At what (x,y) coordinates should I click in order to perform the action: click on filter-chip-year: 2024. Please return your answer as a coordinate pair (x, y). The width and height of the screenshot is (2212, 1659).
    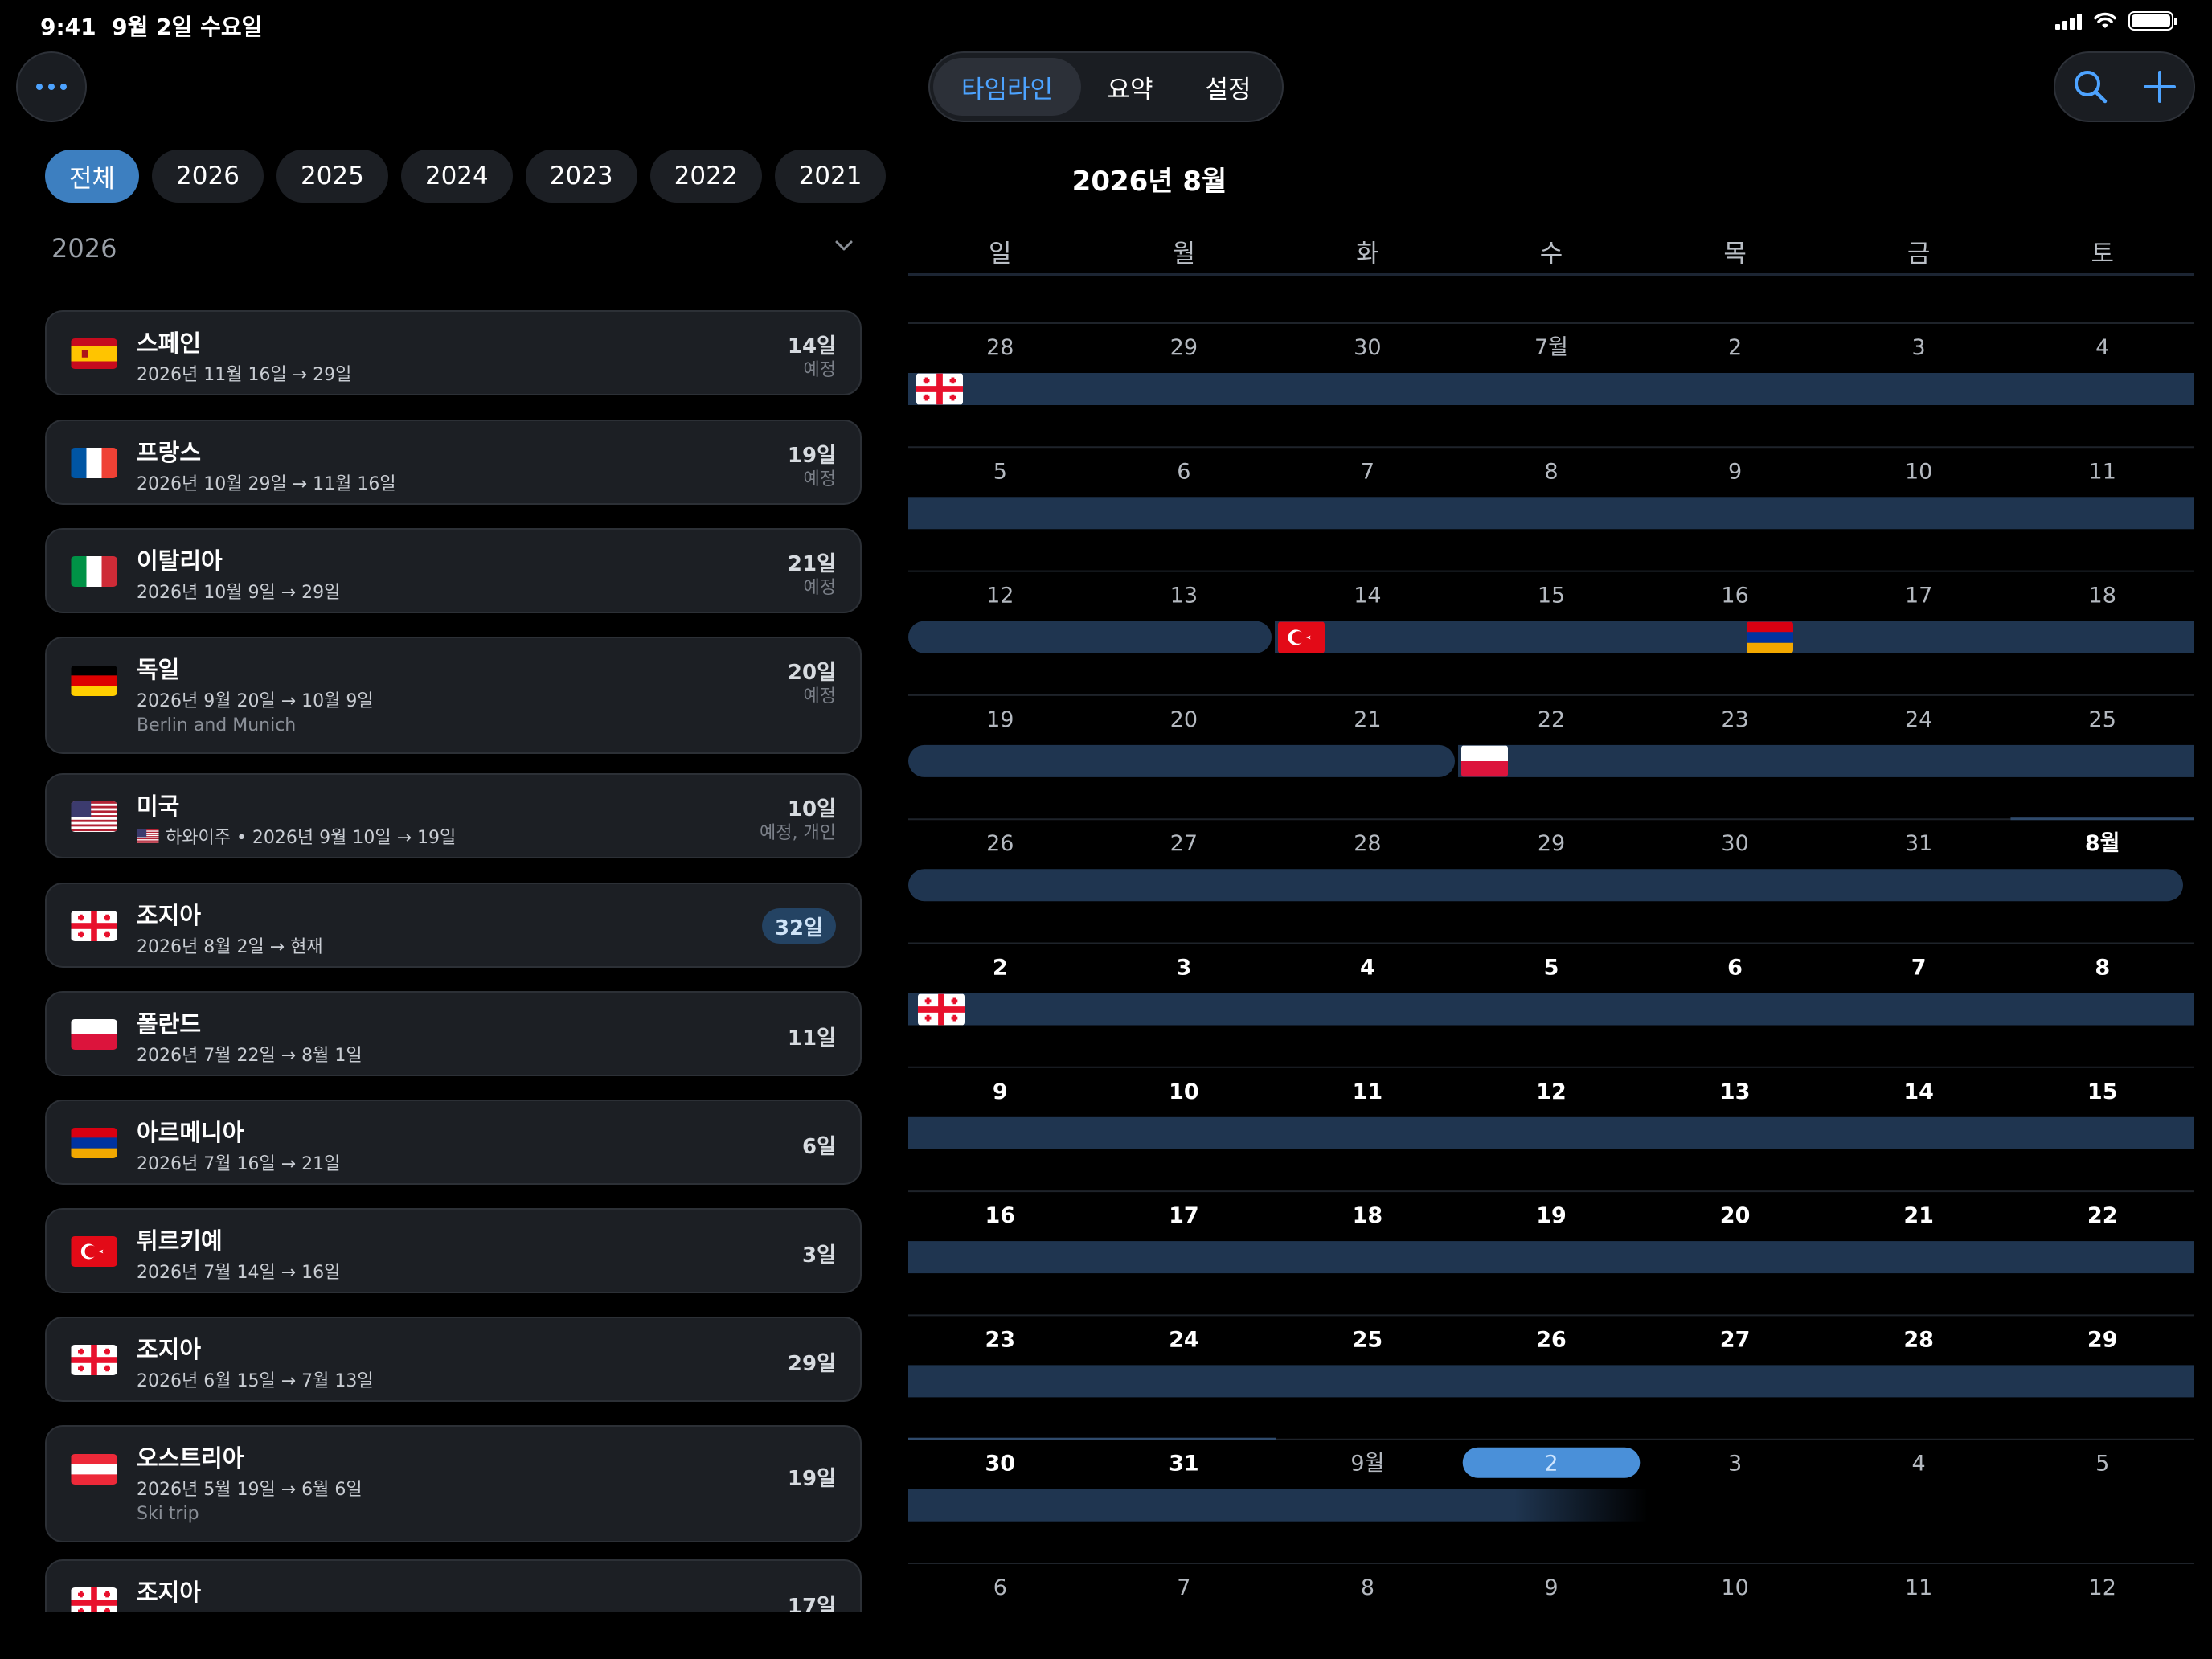
    Looking at the image, I should click on (456, 176).